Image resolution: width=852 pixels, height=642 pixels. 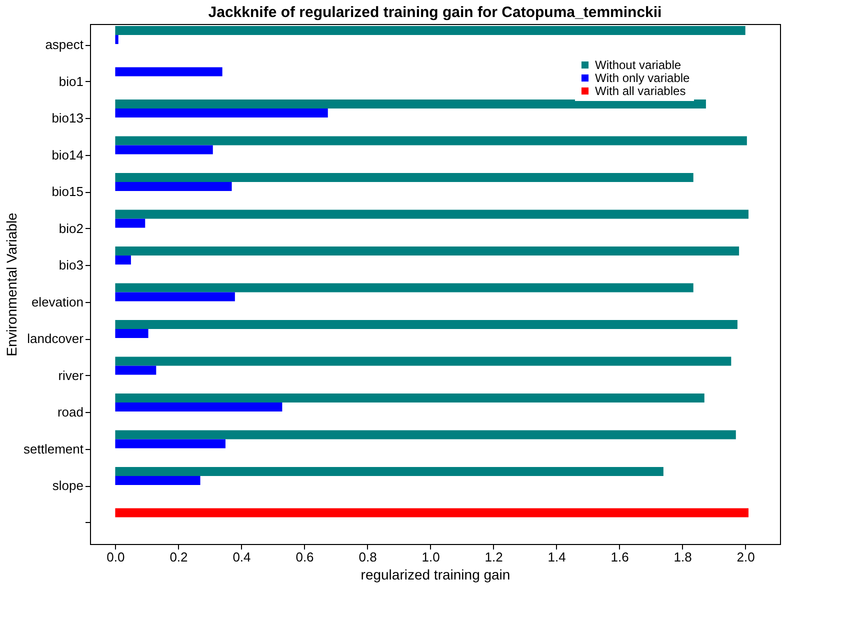 I want to click on y-tick-label: bio2, so click(x=71, y=228).